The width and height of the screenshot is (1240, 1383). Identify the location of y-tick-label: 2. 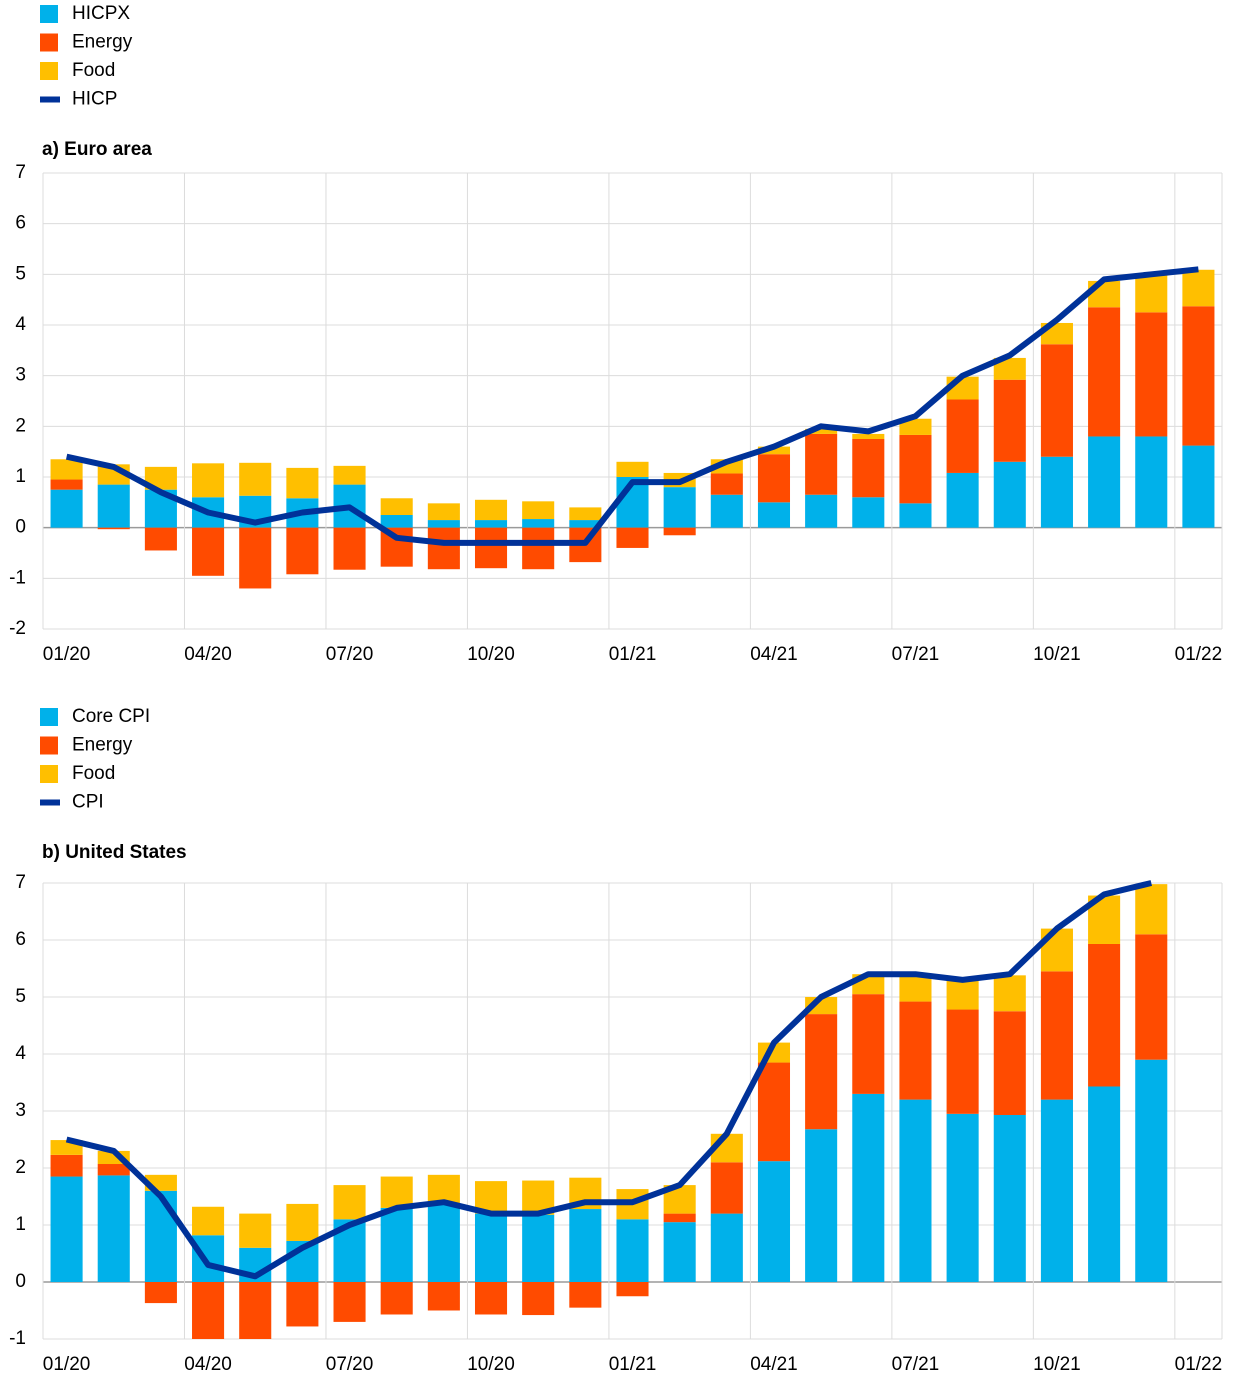
(20, 1167).